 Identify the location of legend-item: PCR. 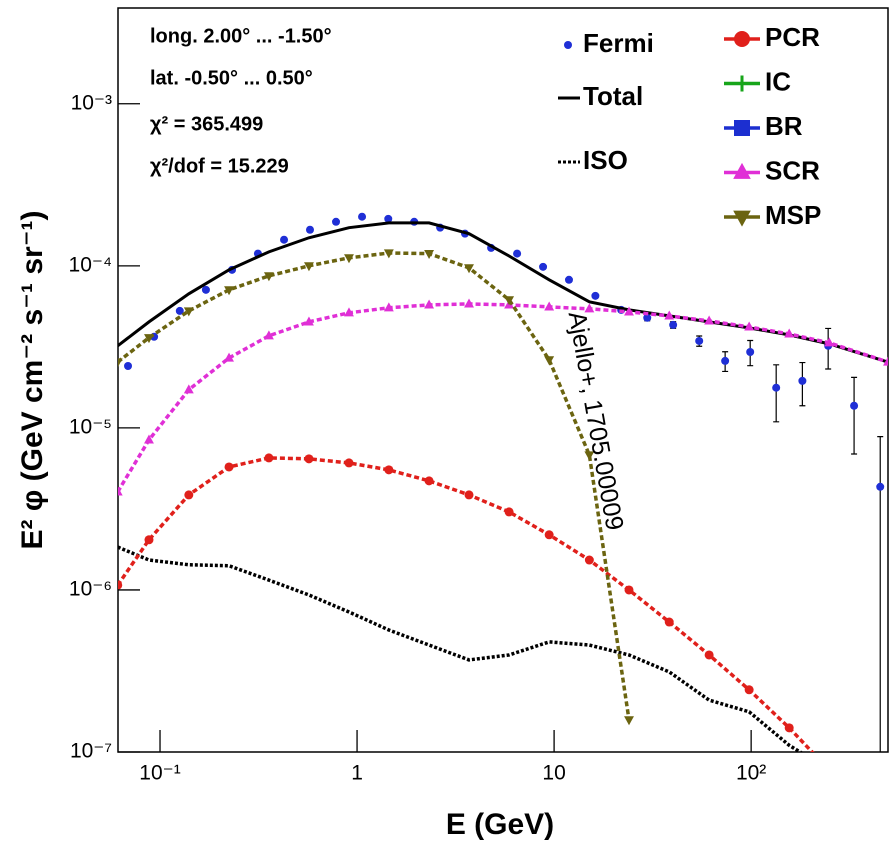
(772, 37).